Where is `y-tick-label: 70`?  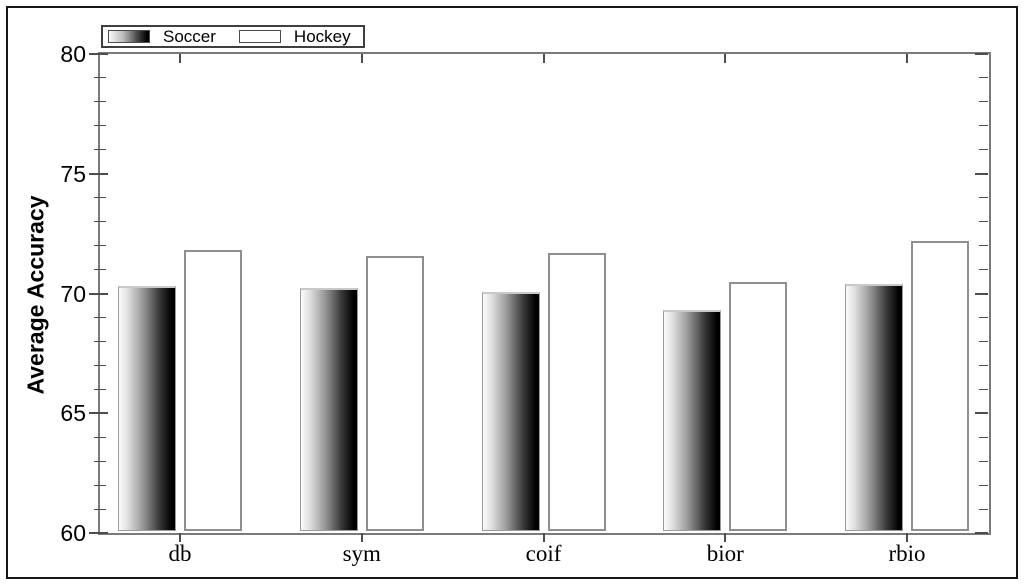 y-tick-label: 70 is located at coordinates (73, 293).